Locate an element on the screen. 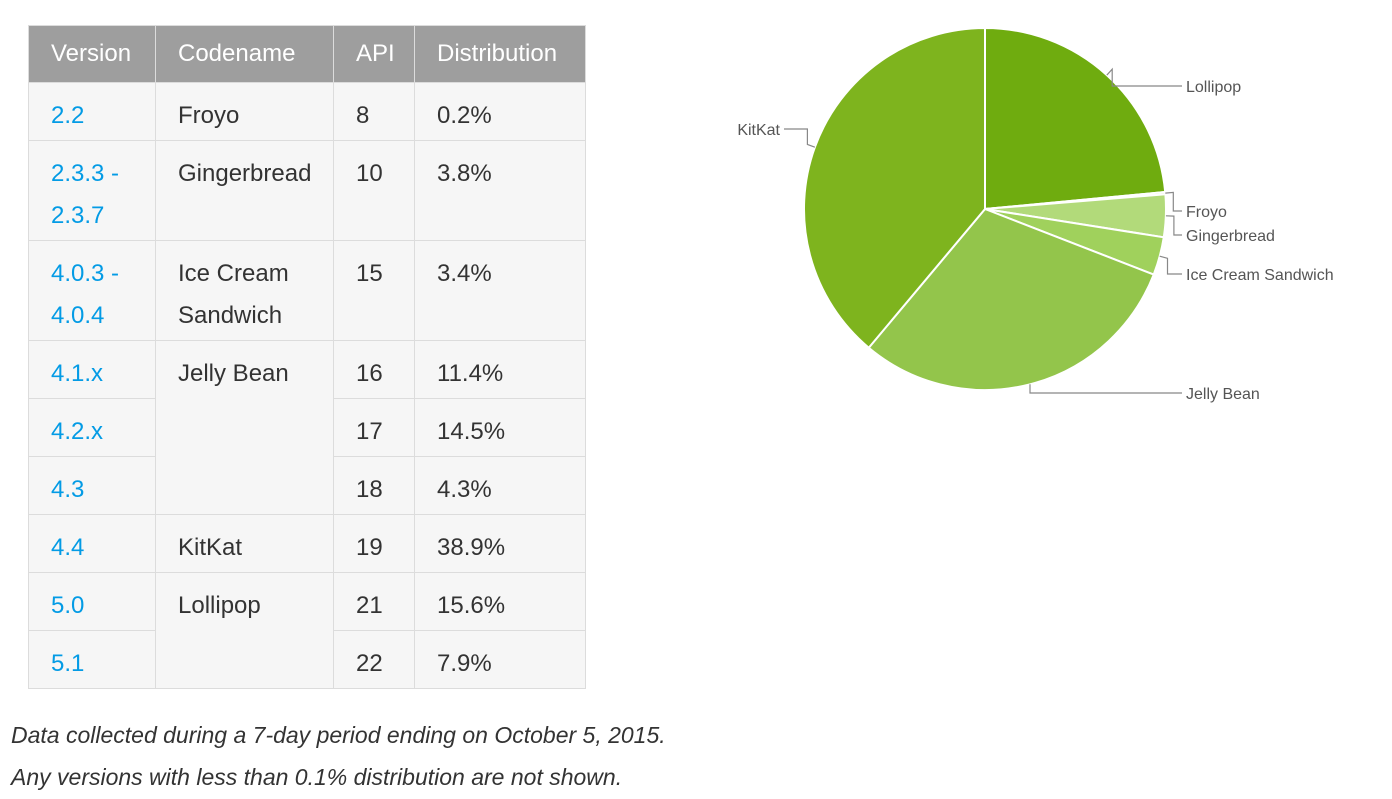 The width and height of the screenshot is (1392, 799). pie-slices is located at coordinates (985, 208).